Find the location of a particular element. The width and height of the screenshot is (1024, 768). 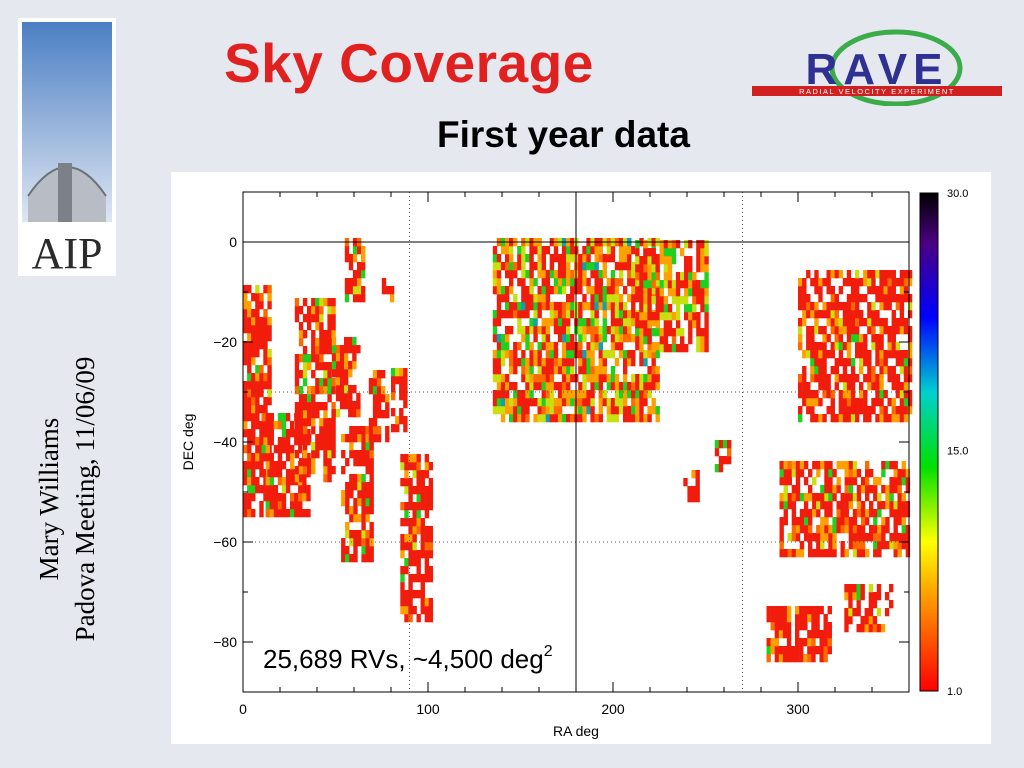

x-axis-label: RA deg is located at coordinates (576, 731).